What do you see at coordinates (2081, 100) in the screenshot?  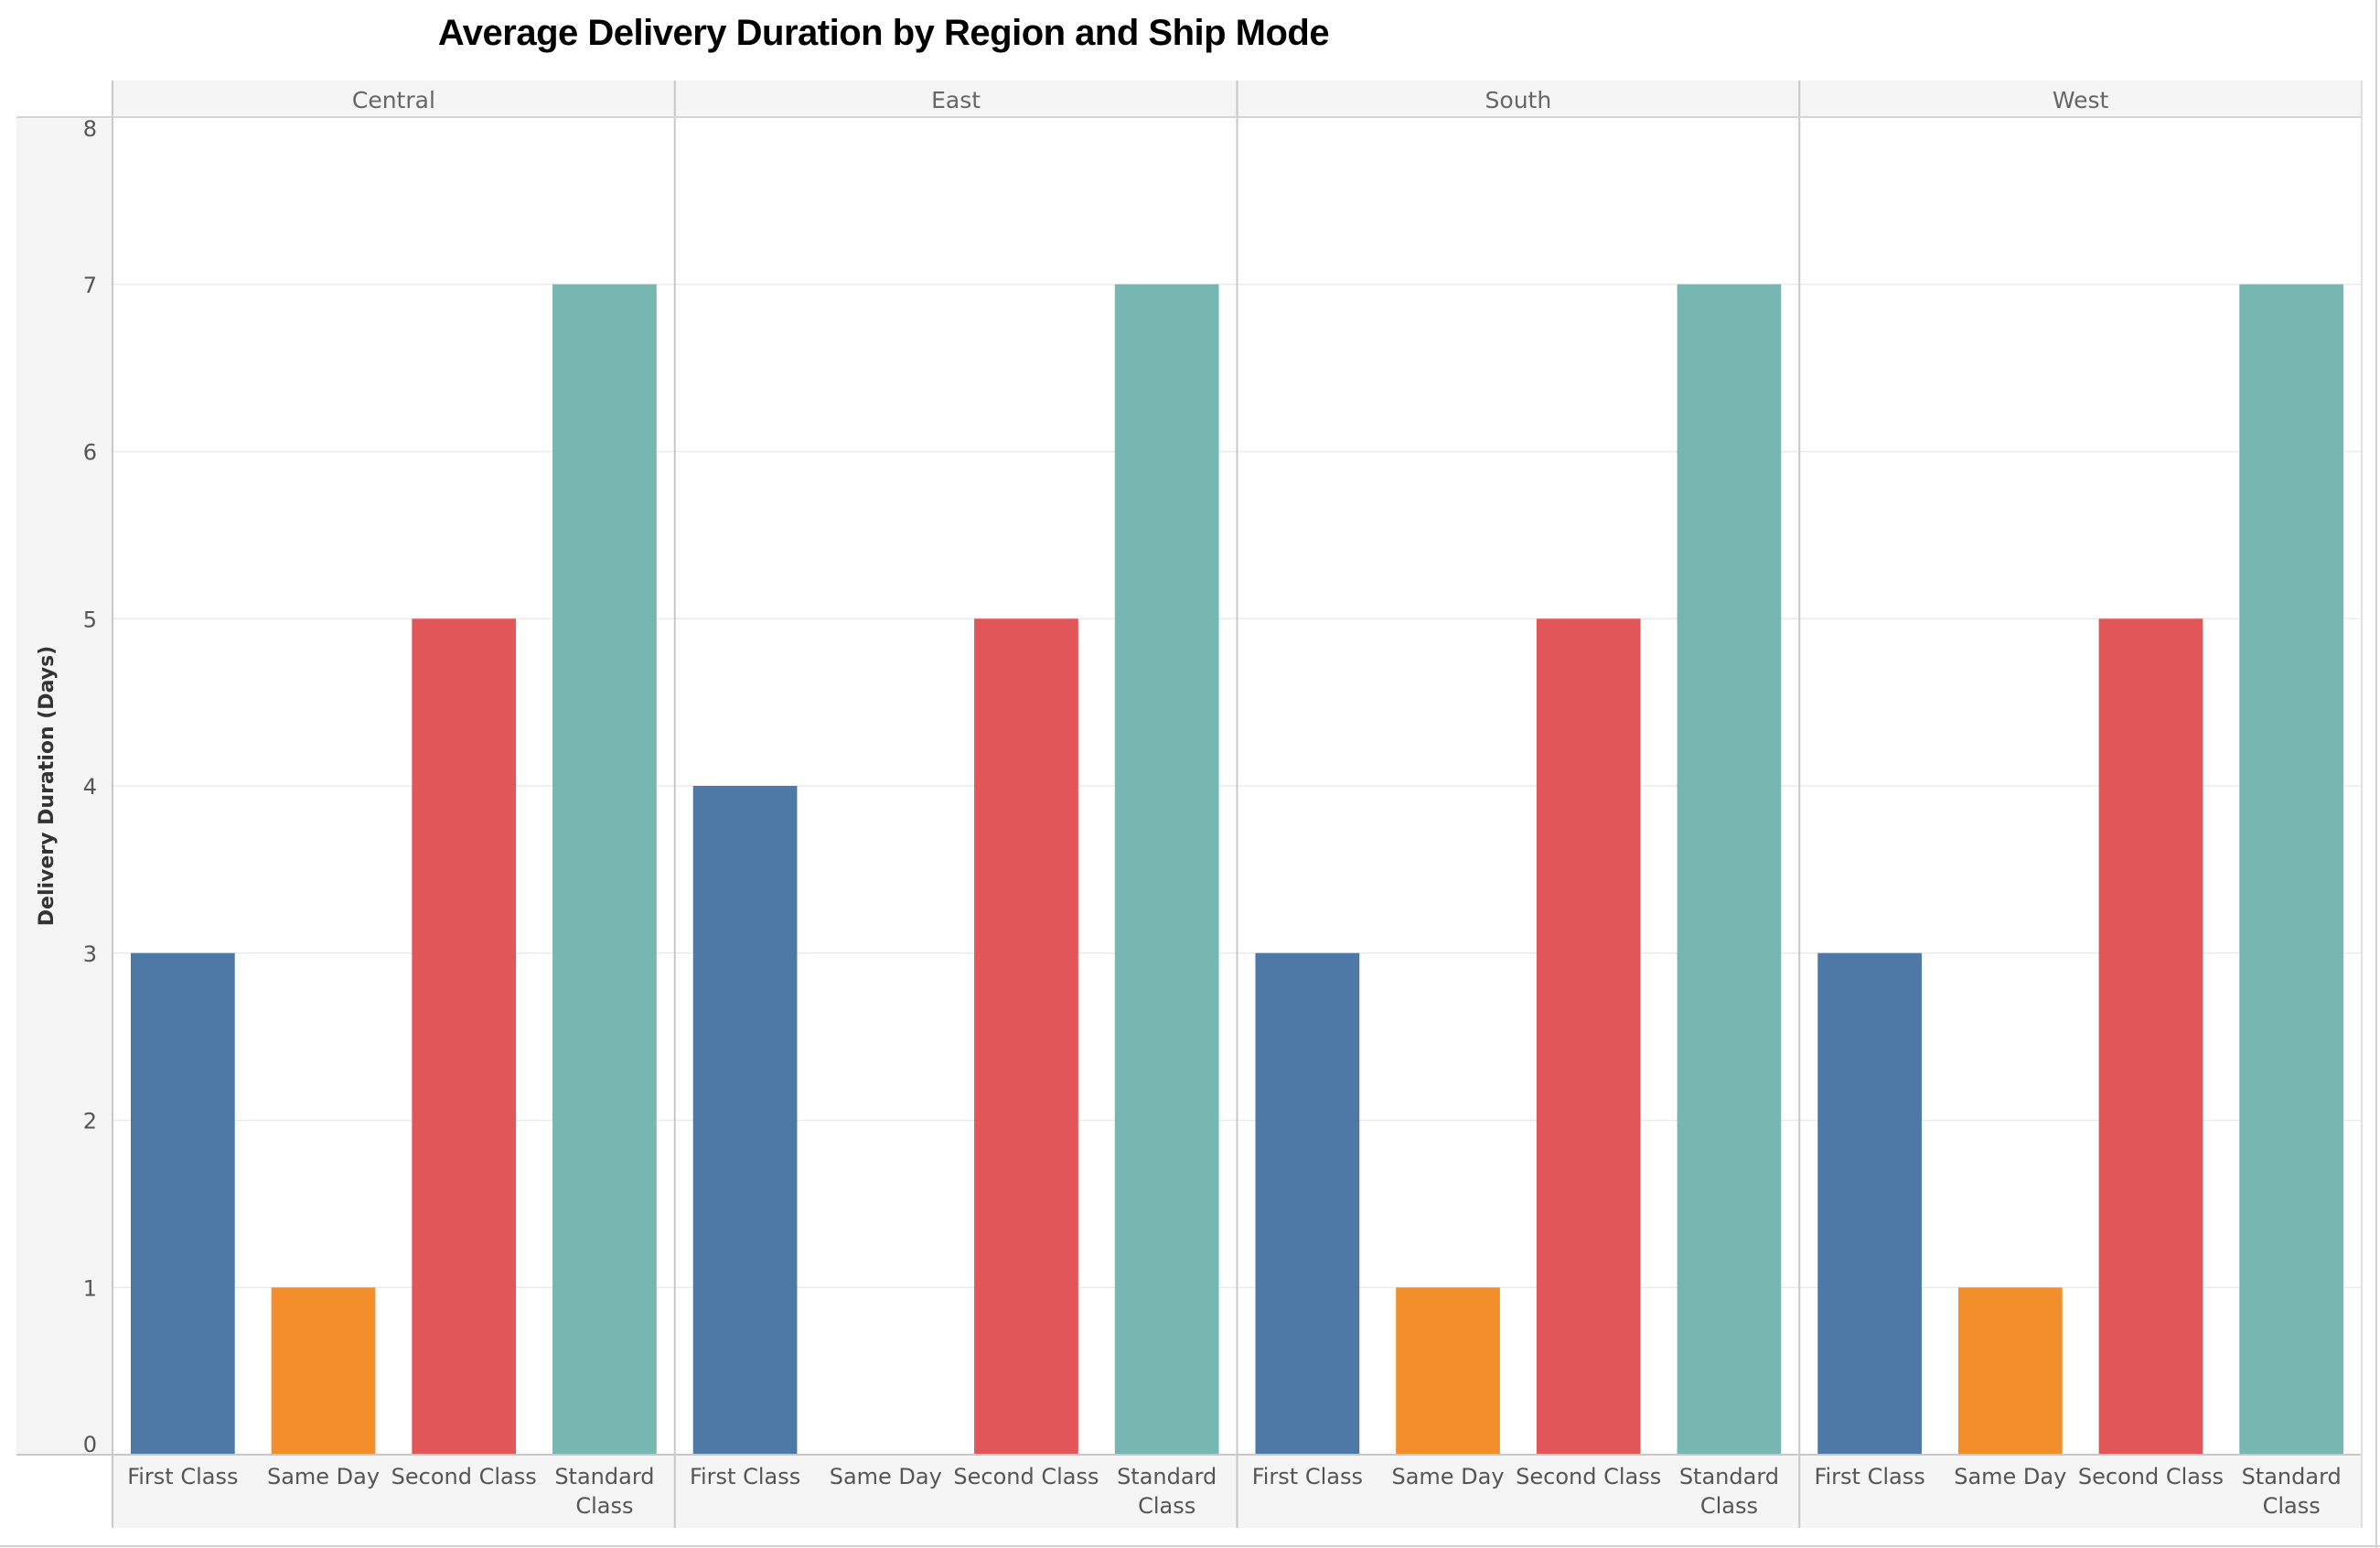 I see `panel-header-west: West` at bounding box center [2081, 100].